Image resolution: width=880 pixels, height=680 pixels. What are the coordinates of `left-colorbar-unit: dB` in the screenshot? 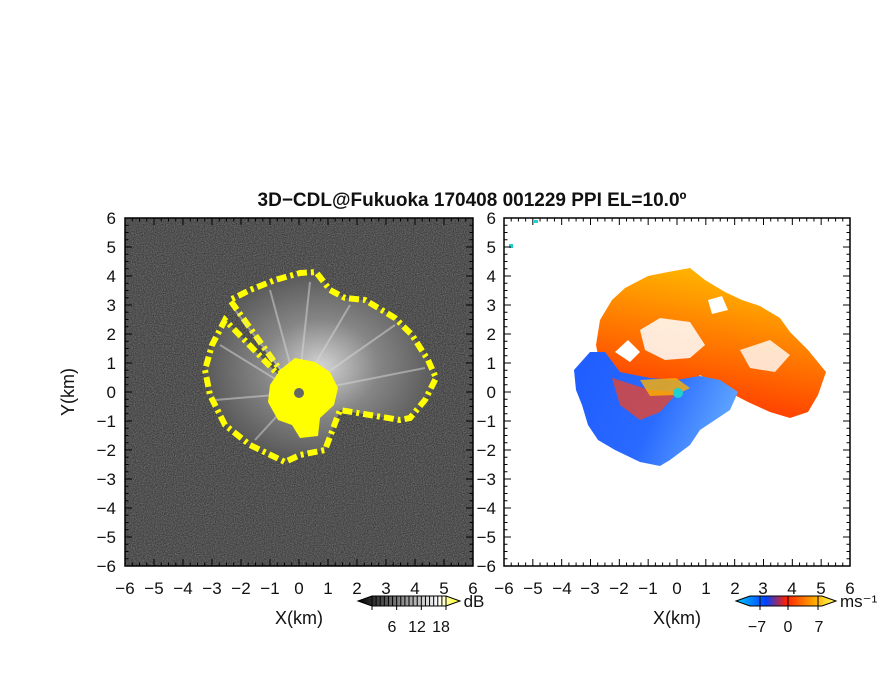 It's located at (474, 601).